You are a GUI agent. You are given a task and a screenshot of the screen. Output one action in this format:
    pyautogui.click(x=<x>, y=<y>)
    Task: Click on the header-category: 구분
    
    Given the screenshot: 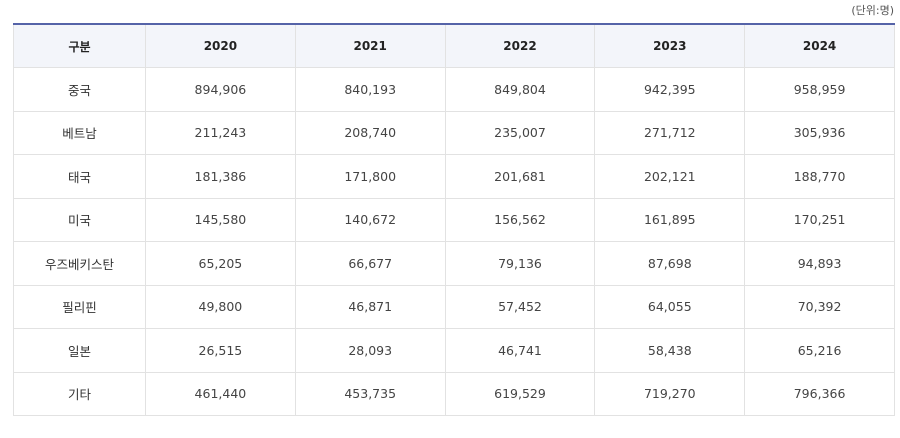 What is the action you would take?
    pyautogui.click(x=79, y=45)
    